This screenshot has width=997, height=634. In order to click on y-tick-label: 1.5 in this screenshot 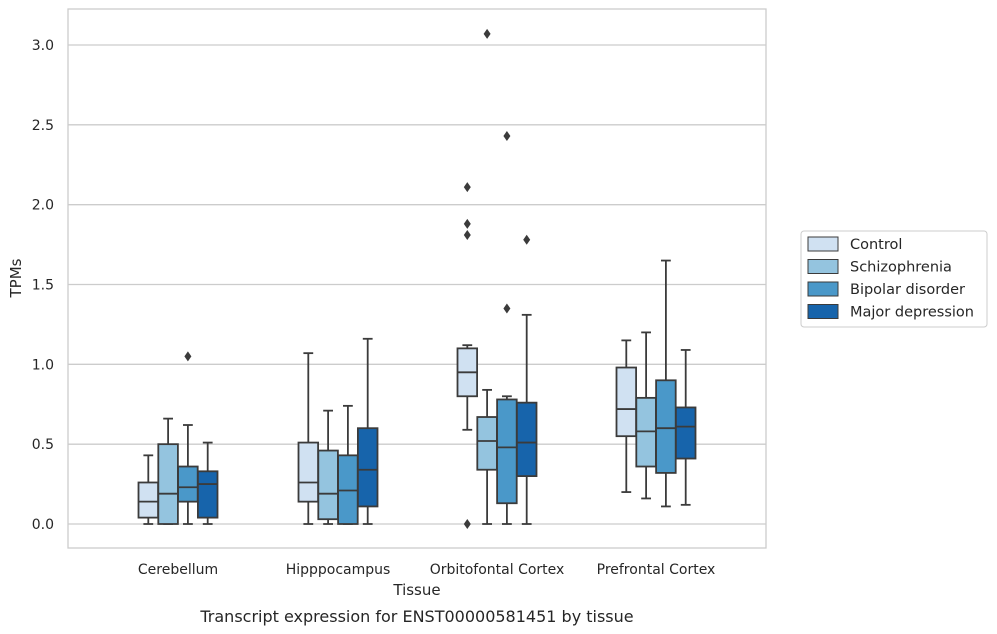, I will do `click(43, 286)`.